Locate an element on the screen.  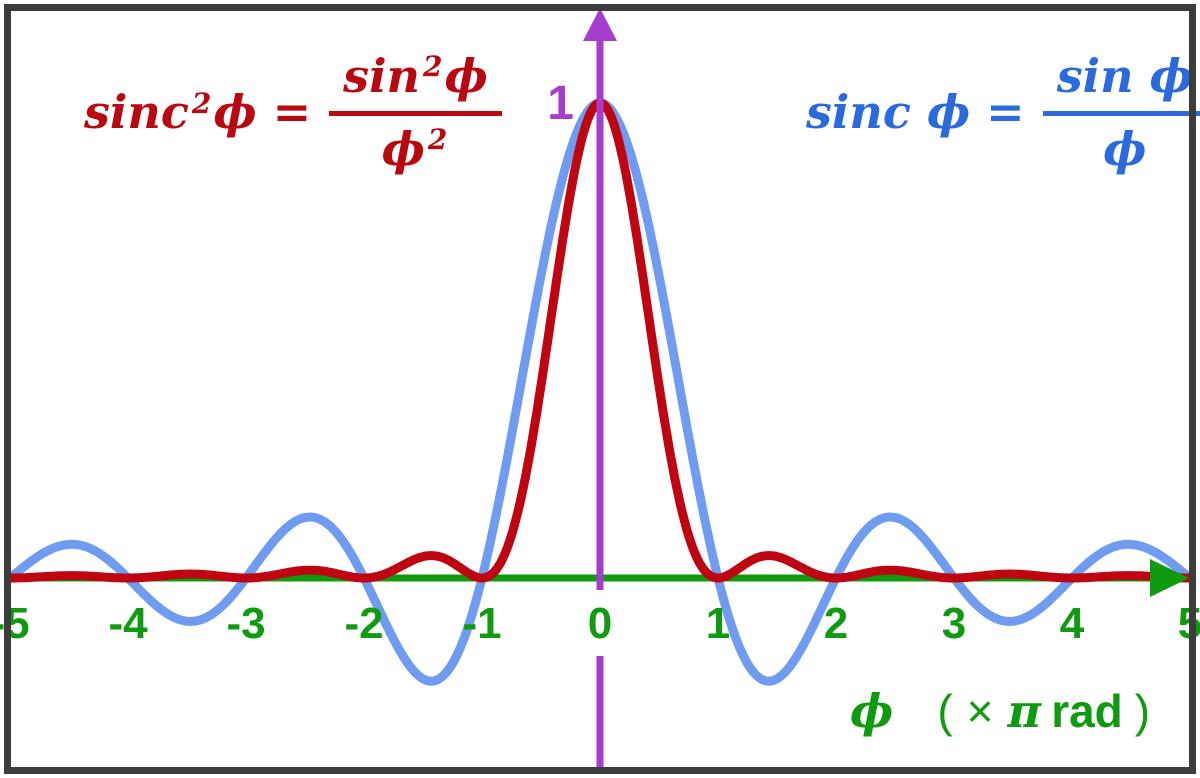
formula-lhs: sinc ϕ is located at coordinates (888, 112).